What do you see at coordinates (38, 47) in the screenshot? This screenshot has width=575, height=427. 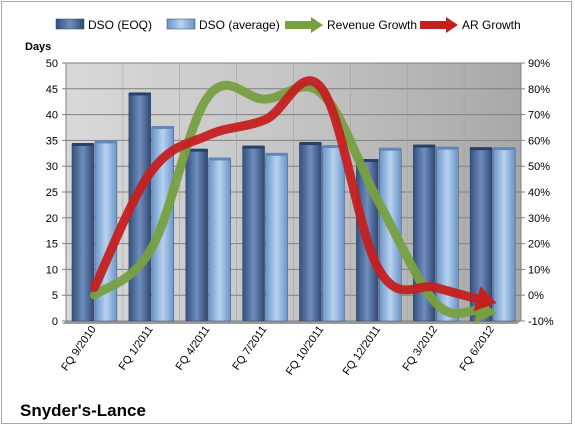 I see `y-axis-title: Days` at bounding box center [38, 47].